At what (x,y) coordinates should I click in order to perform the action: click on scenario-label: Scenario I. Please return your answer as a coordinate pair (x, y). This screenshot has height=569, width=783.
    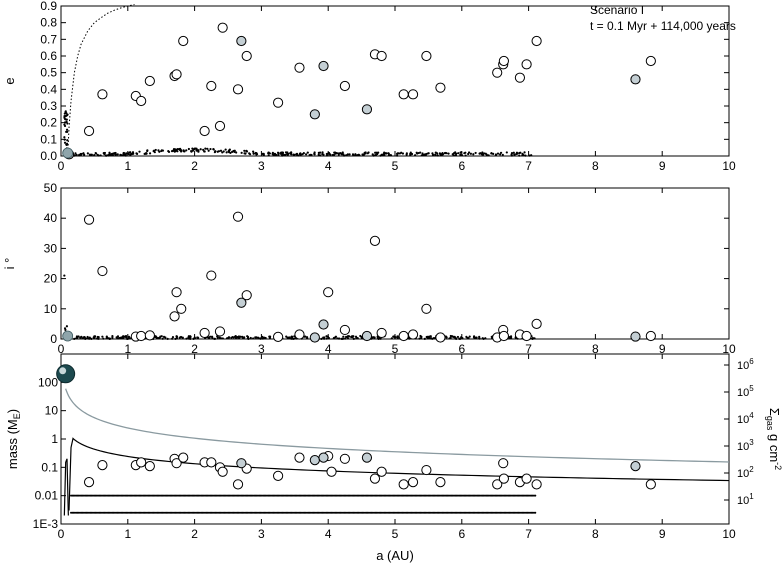
    Looking at the image, I should click on (617, 10).